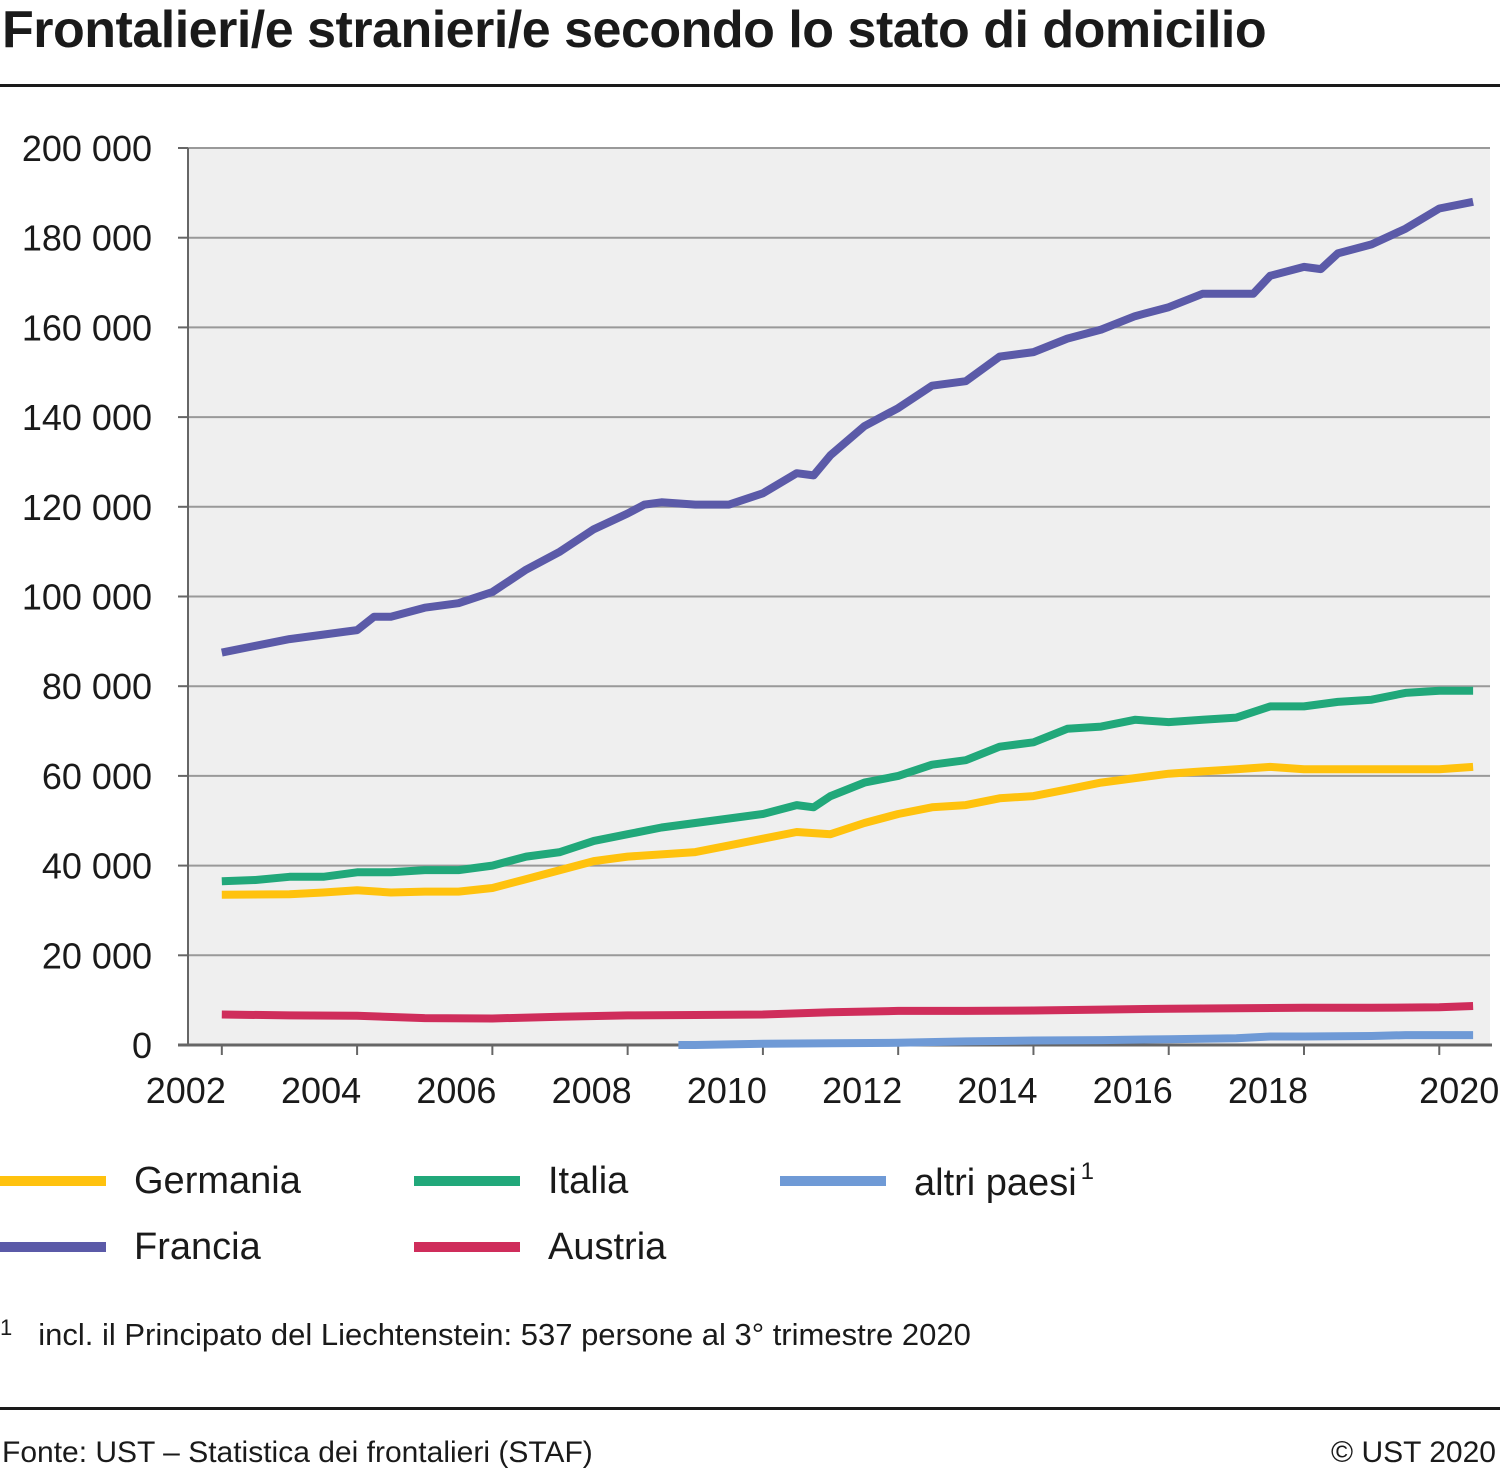 The image size is (1500, 1481). I want to click on x-tick-label: 2016, so click(1133, 1090).